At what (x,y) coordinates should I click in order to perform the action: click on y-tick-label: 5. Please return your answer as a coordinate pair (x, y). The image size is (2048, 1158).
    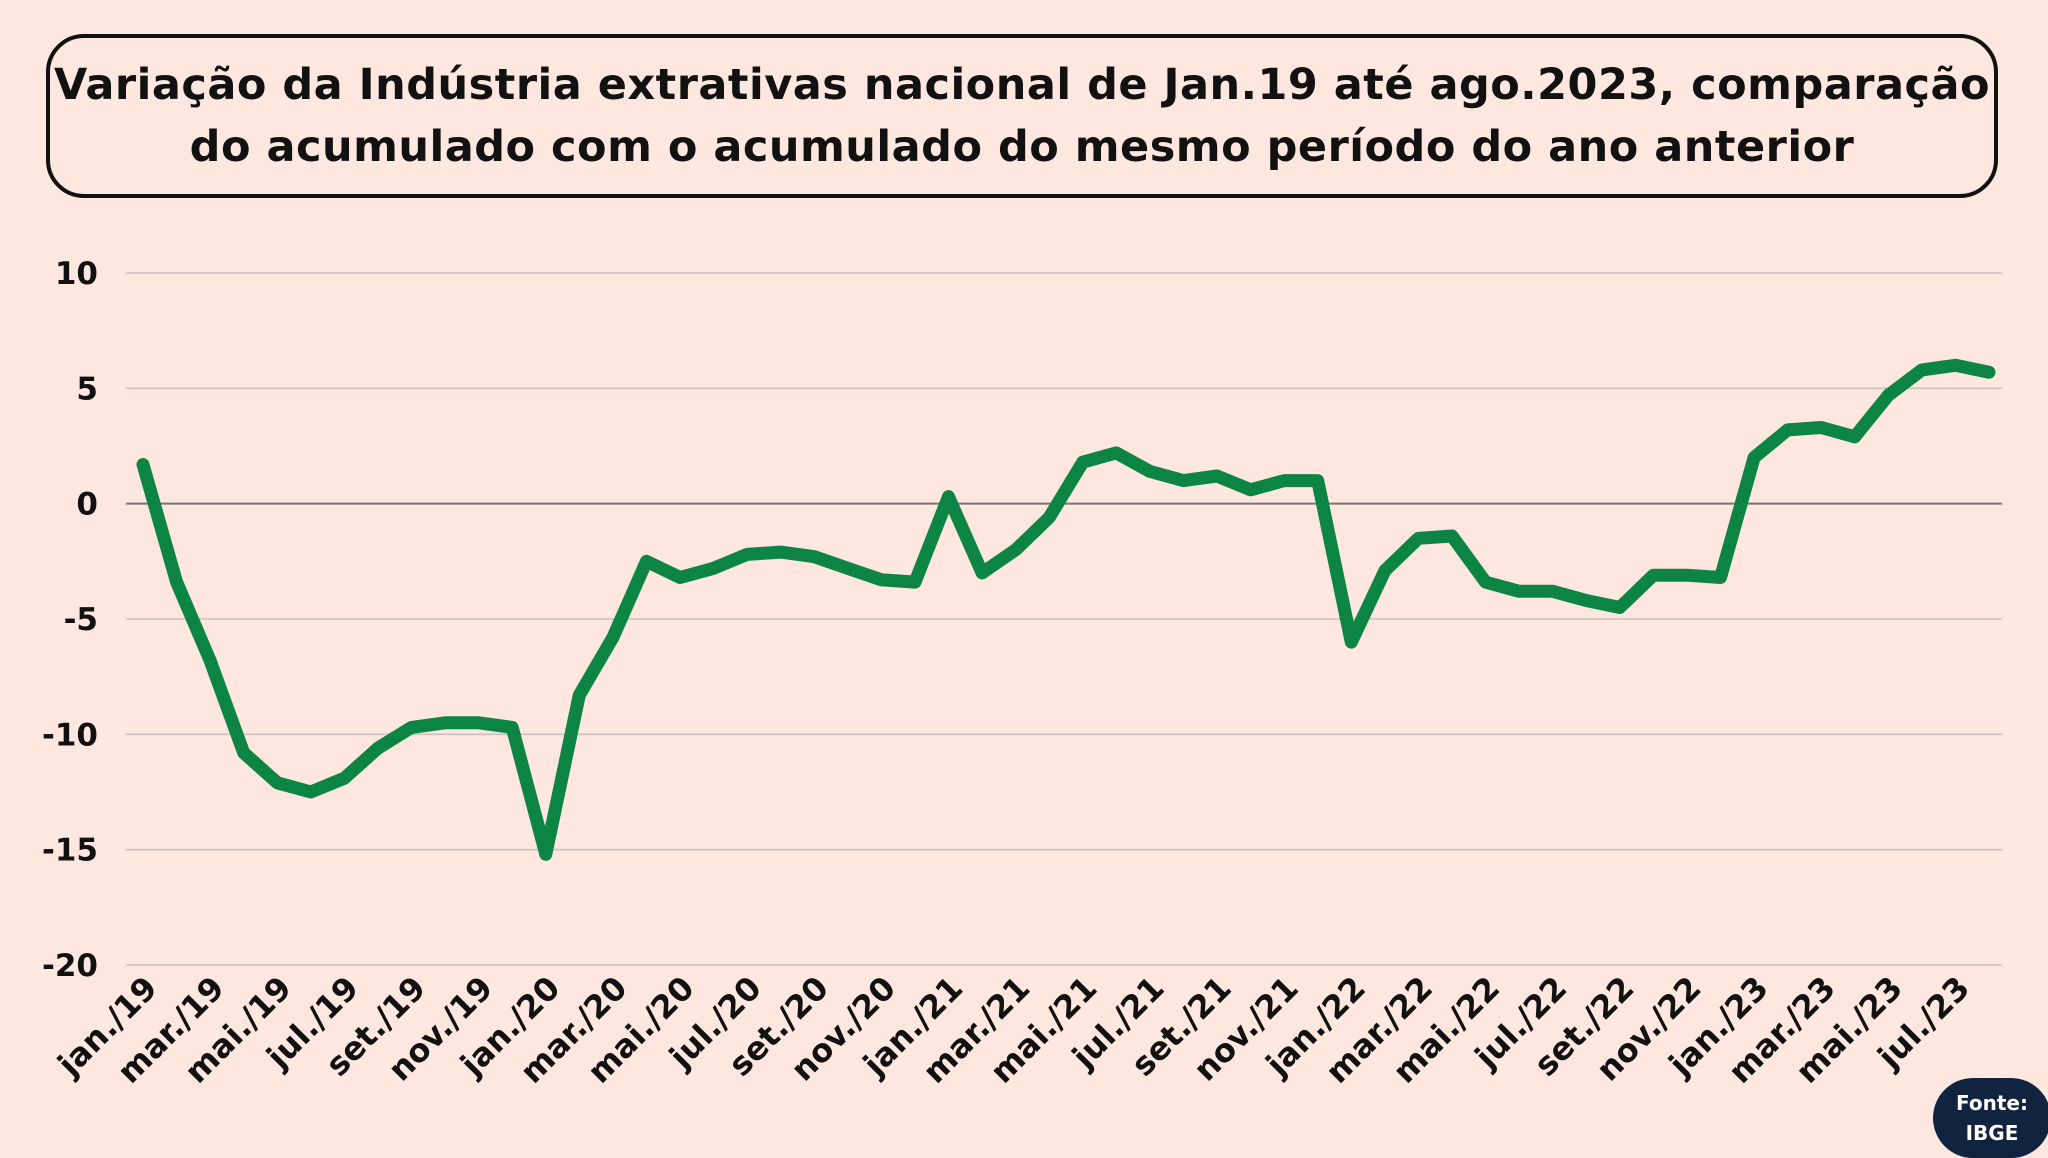
    Looking at the image, I should click on (87, 389).